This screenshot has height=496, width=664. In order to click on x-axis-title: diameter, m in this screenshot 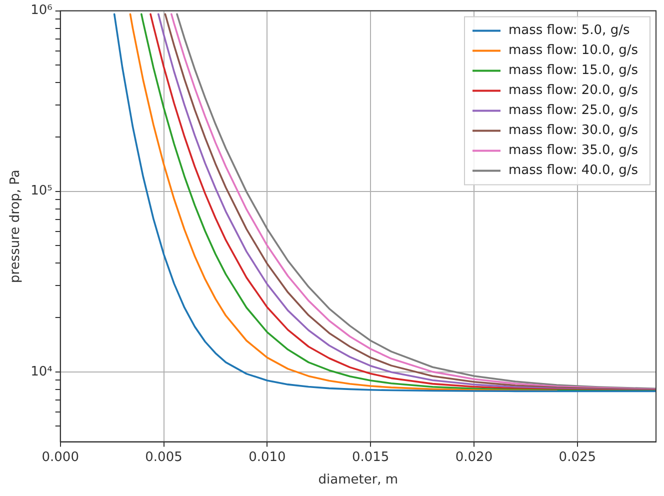, I will do `click(358, 480)`.